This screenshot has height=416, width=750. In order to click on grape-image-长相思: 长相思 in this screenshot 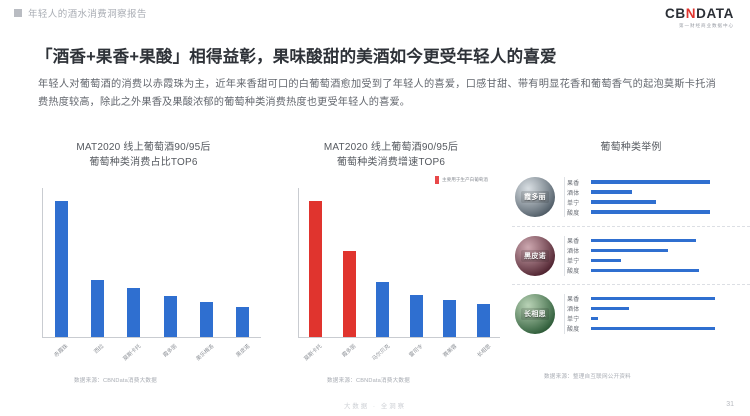, I will do `click(535, 313)`.